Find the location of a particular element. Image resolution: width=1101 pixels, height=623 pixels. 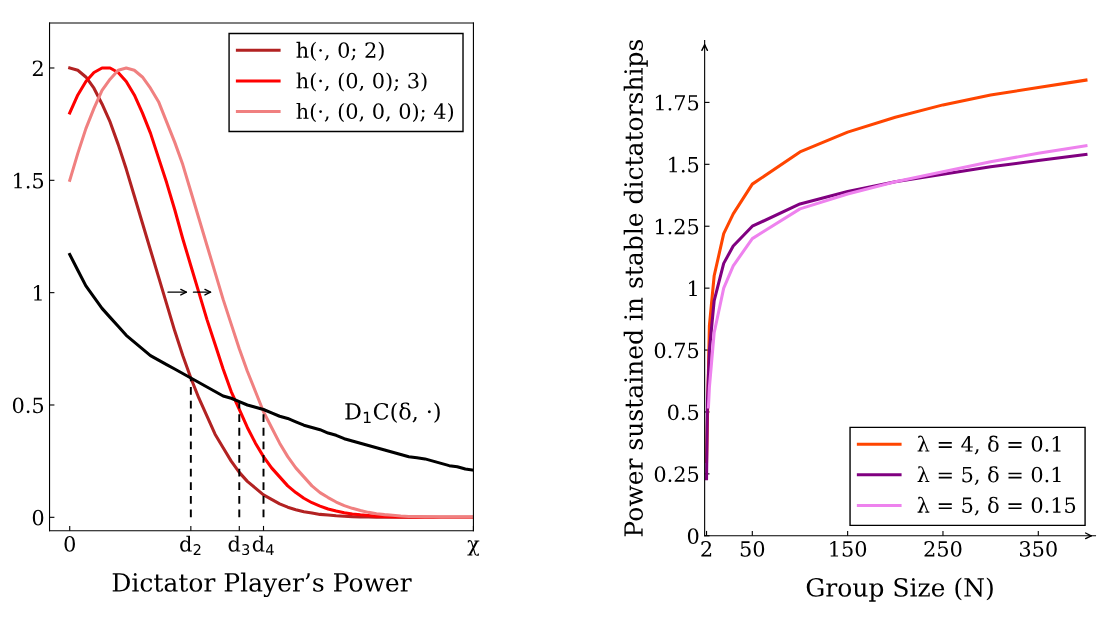

line-series is located at coordinates (897, 276).